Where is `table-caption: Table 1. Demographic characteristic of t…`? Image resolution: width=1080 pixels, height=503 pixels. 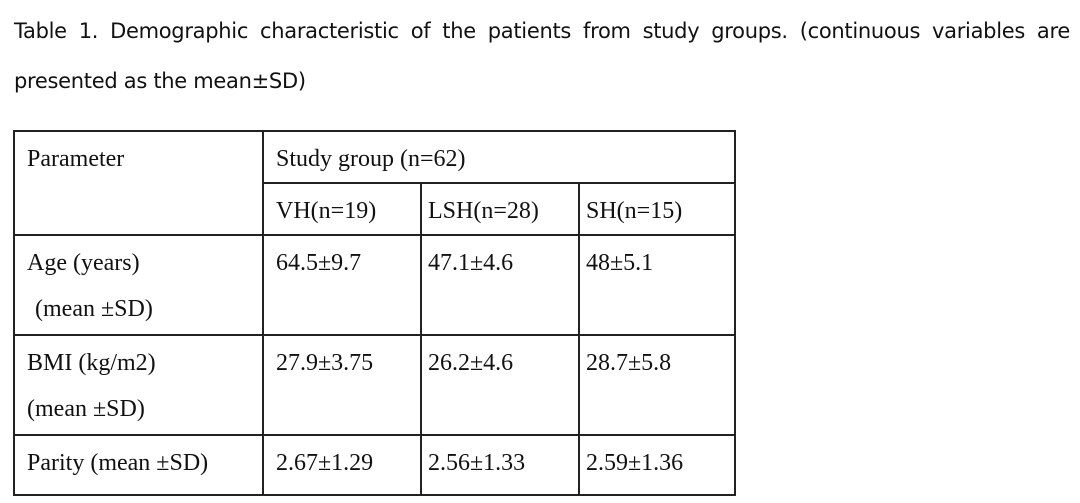 table-caption: Table 1. Demographic characteristic of t… is located at coordinates (542, 56).